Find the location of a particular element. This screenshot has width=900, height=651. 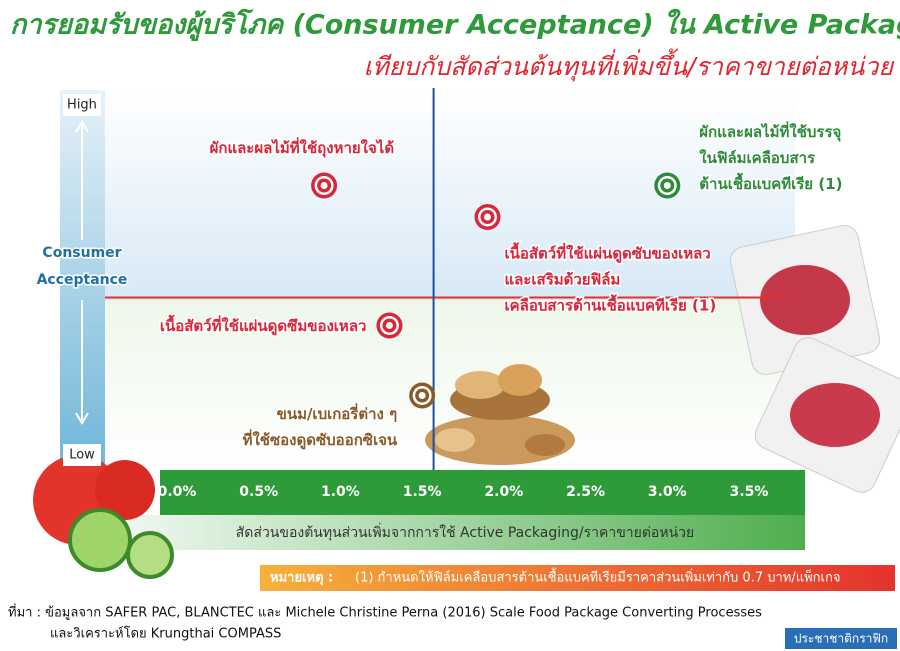

credit-box is located at coordinates (841, 638).